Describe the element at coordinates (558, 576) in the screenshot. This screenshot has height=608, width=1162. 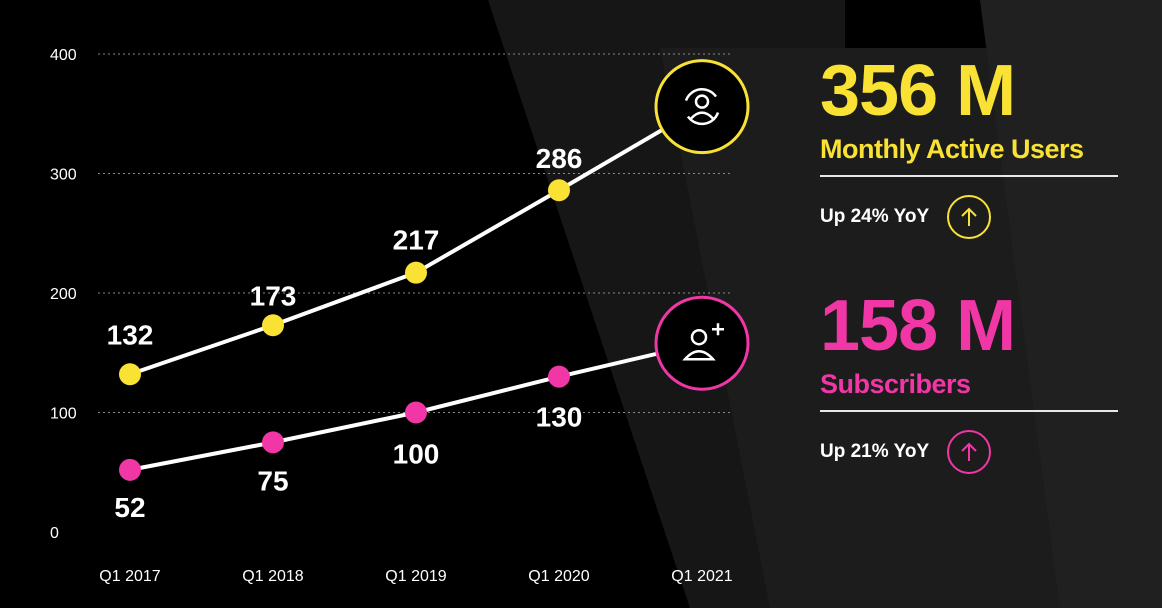
I see `x-tick-label: Q1 2020` at that location.